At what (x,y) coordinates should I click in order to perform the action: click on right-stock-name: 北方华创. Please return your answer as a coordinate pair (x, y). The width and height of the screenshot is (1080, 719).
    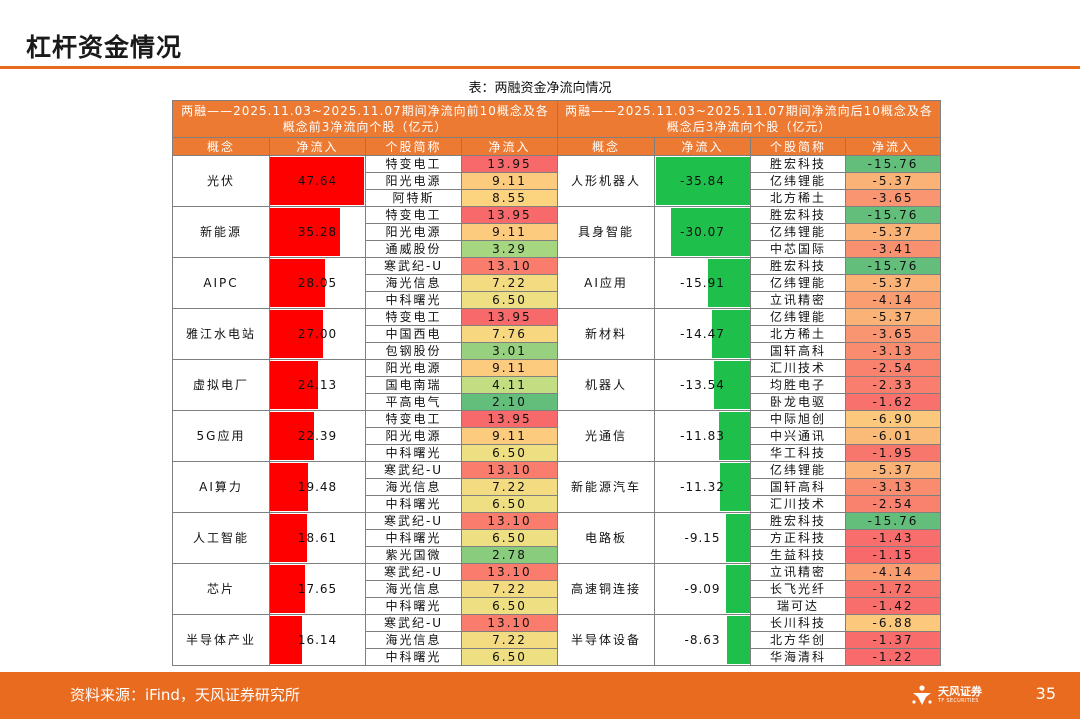
    Looking at the image, I should click on (798, 640).